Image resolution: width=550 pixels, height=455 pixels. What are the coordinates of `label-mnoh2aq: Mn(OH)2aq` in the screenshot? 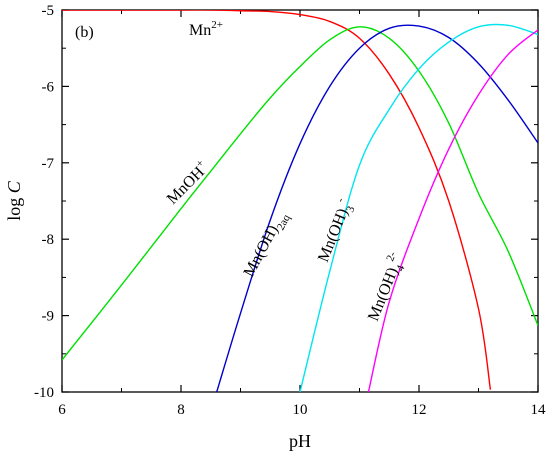 It's located at (267, 245).